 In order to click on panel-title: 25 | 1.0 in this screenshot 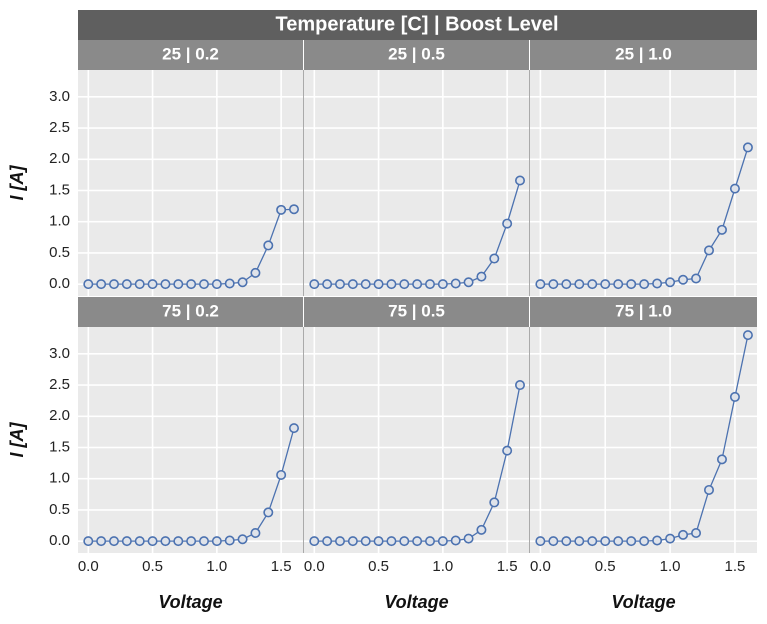, I will do `click(643, 53)`.